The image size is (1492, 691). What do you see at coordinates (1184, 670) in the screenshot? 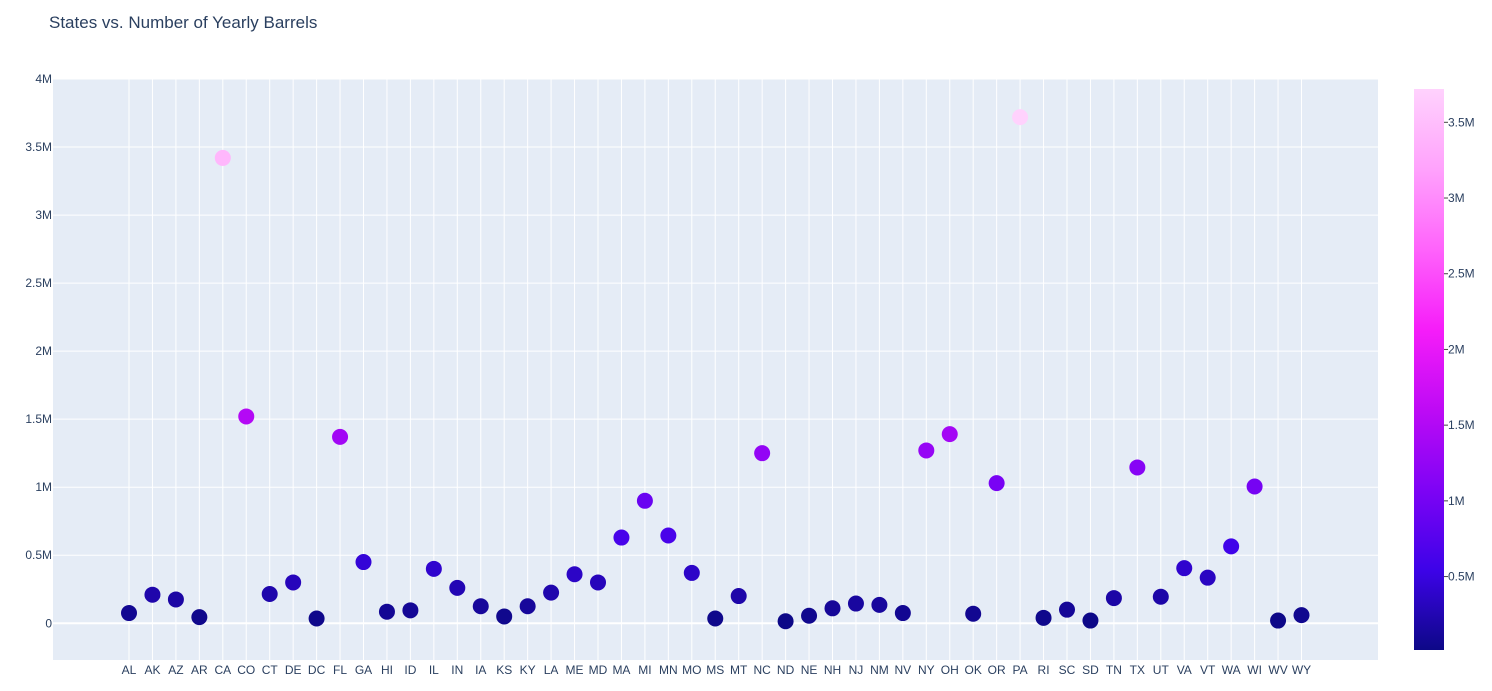
I see `x-tick-label: VA` at bounding box center [1184, 670].